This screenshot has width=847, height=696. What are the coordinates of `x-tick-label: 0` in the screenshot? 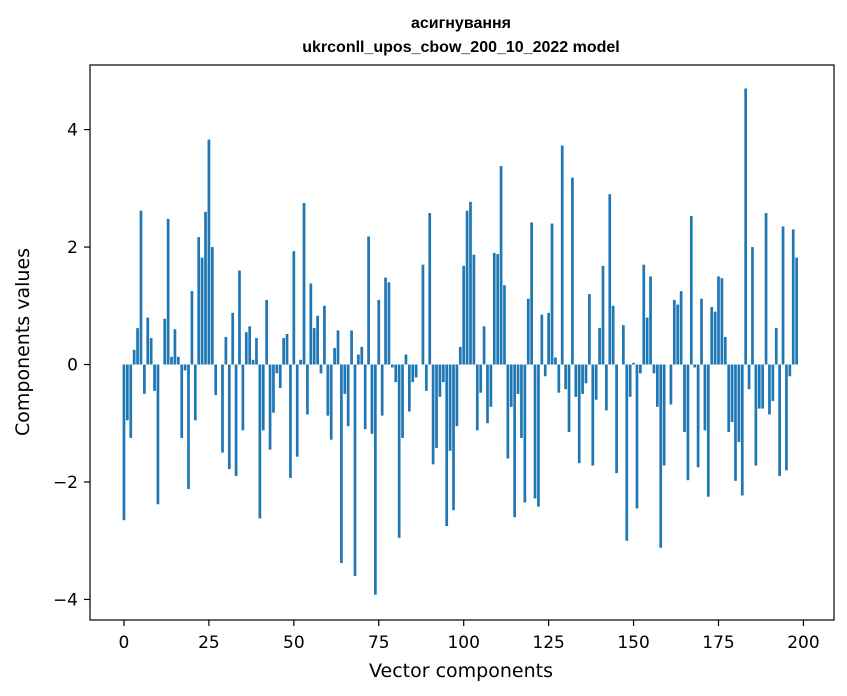 It's located at (124, 643).